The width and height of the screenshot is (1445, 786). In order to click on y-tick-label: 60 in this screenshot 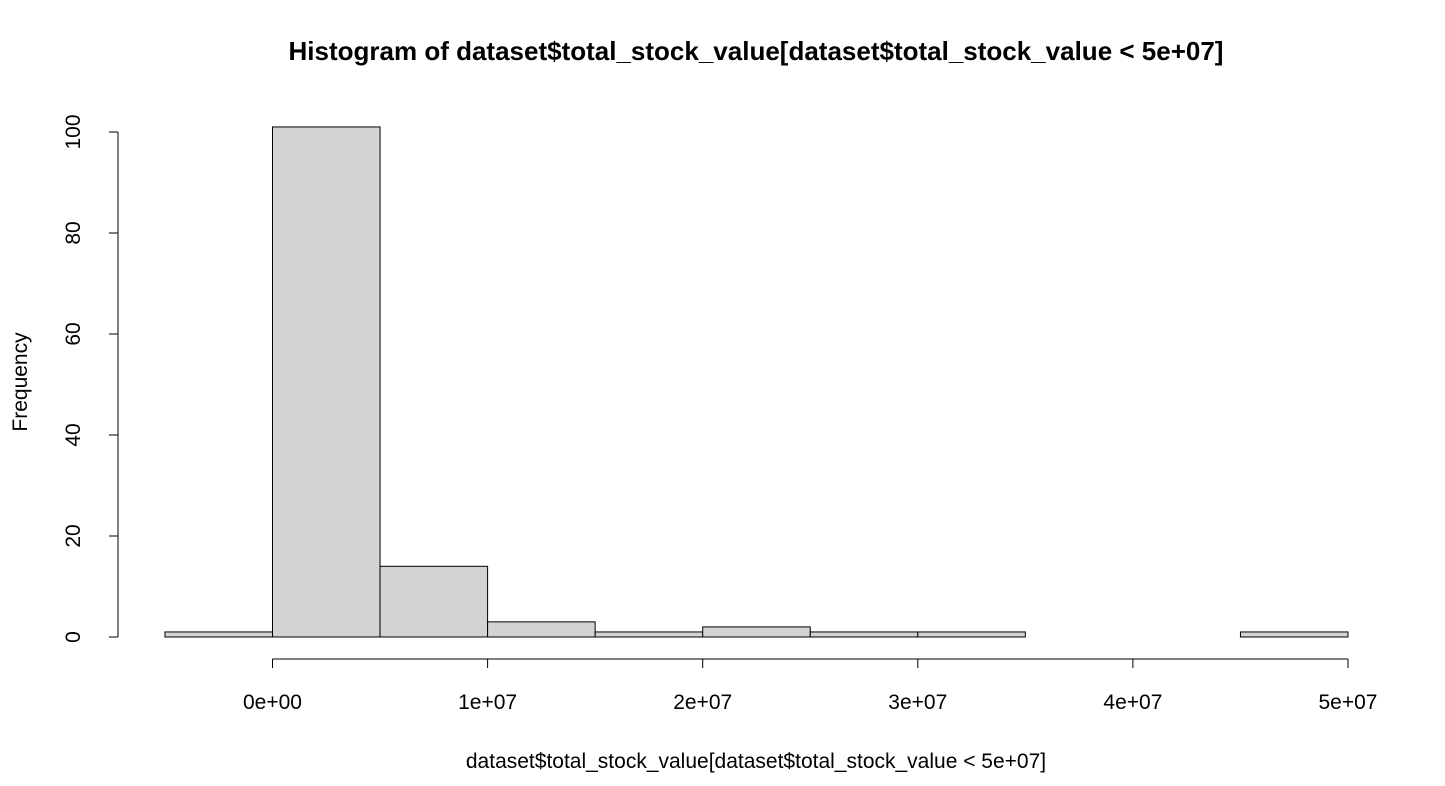, I will do `click(73, 333)`.